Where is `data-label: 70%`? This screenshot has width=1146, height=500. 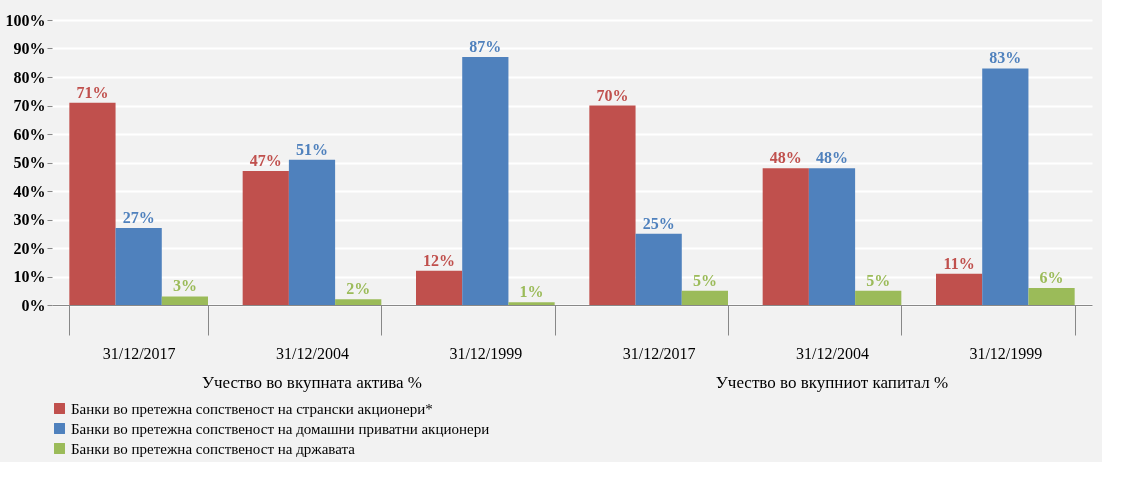 data-label: 70% is located at coordinates (612, 95).